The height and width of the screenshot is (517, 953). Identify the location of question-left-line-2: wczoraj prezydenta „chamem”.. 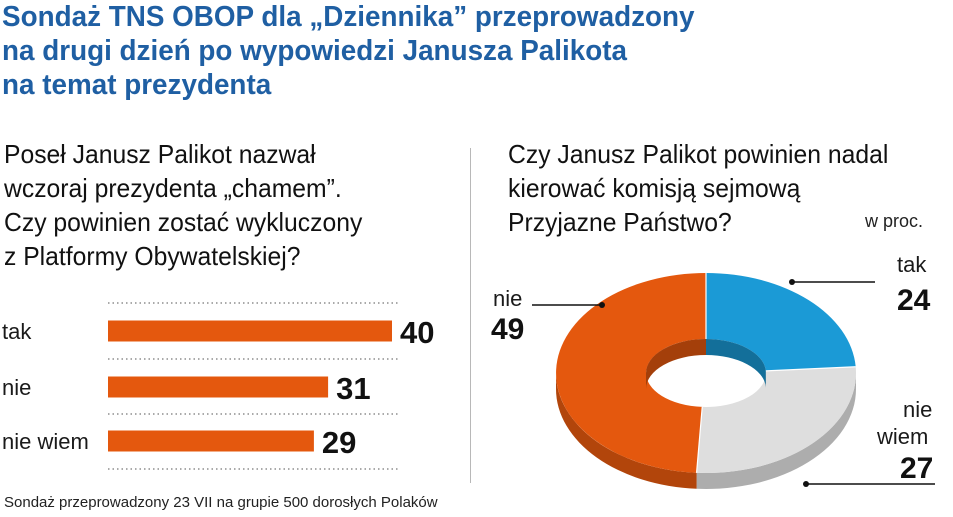
(173, 188).